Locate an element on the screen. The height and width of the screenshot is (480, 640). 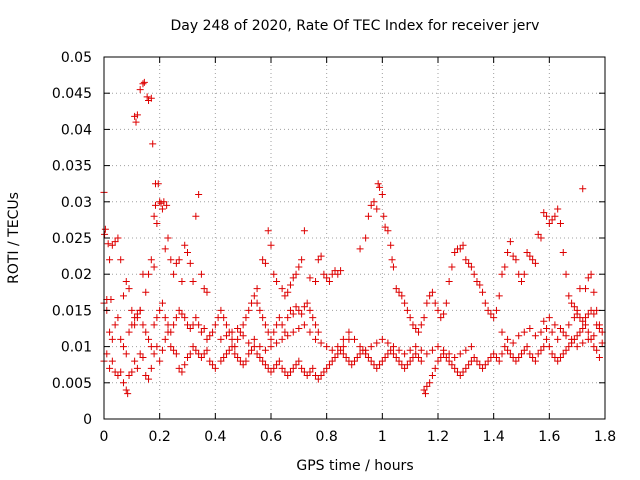
y-tick-label: 0.035 is located at coordinates (72, 167).